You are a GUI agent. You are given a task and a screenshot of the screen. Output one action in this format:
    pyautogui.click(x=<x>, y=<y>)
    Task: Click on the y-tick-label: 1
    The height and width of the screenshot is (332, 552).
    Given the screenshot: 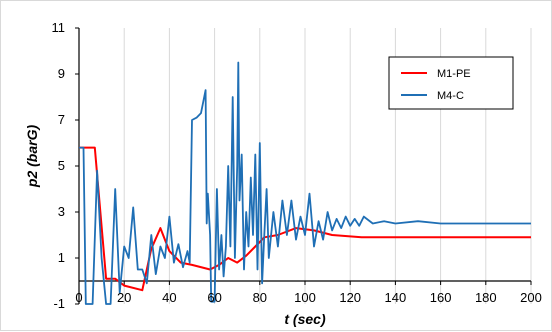 What is the action you would take?
    pyautogui.click(x=61, y=257)
    